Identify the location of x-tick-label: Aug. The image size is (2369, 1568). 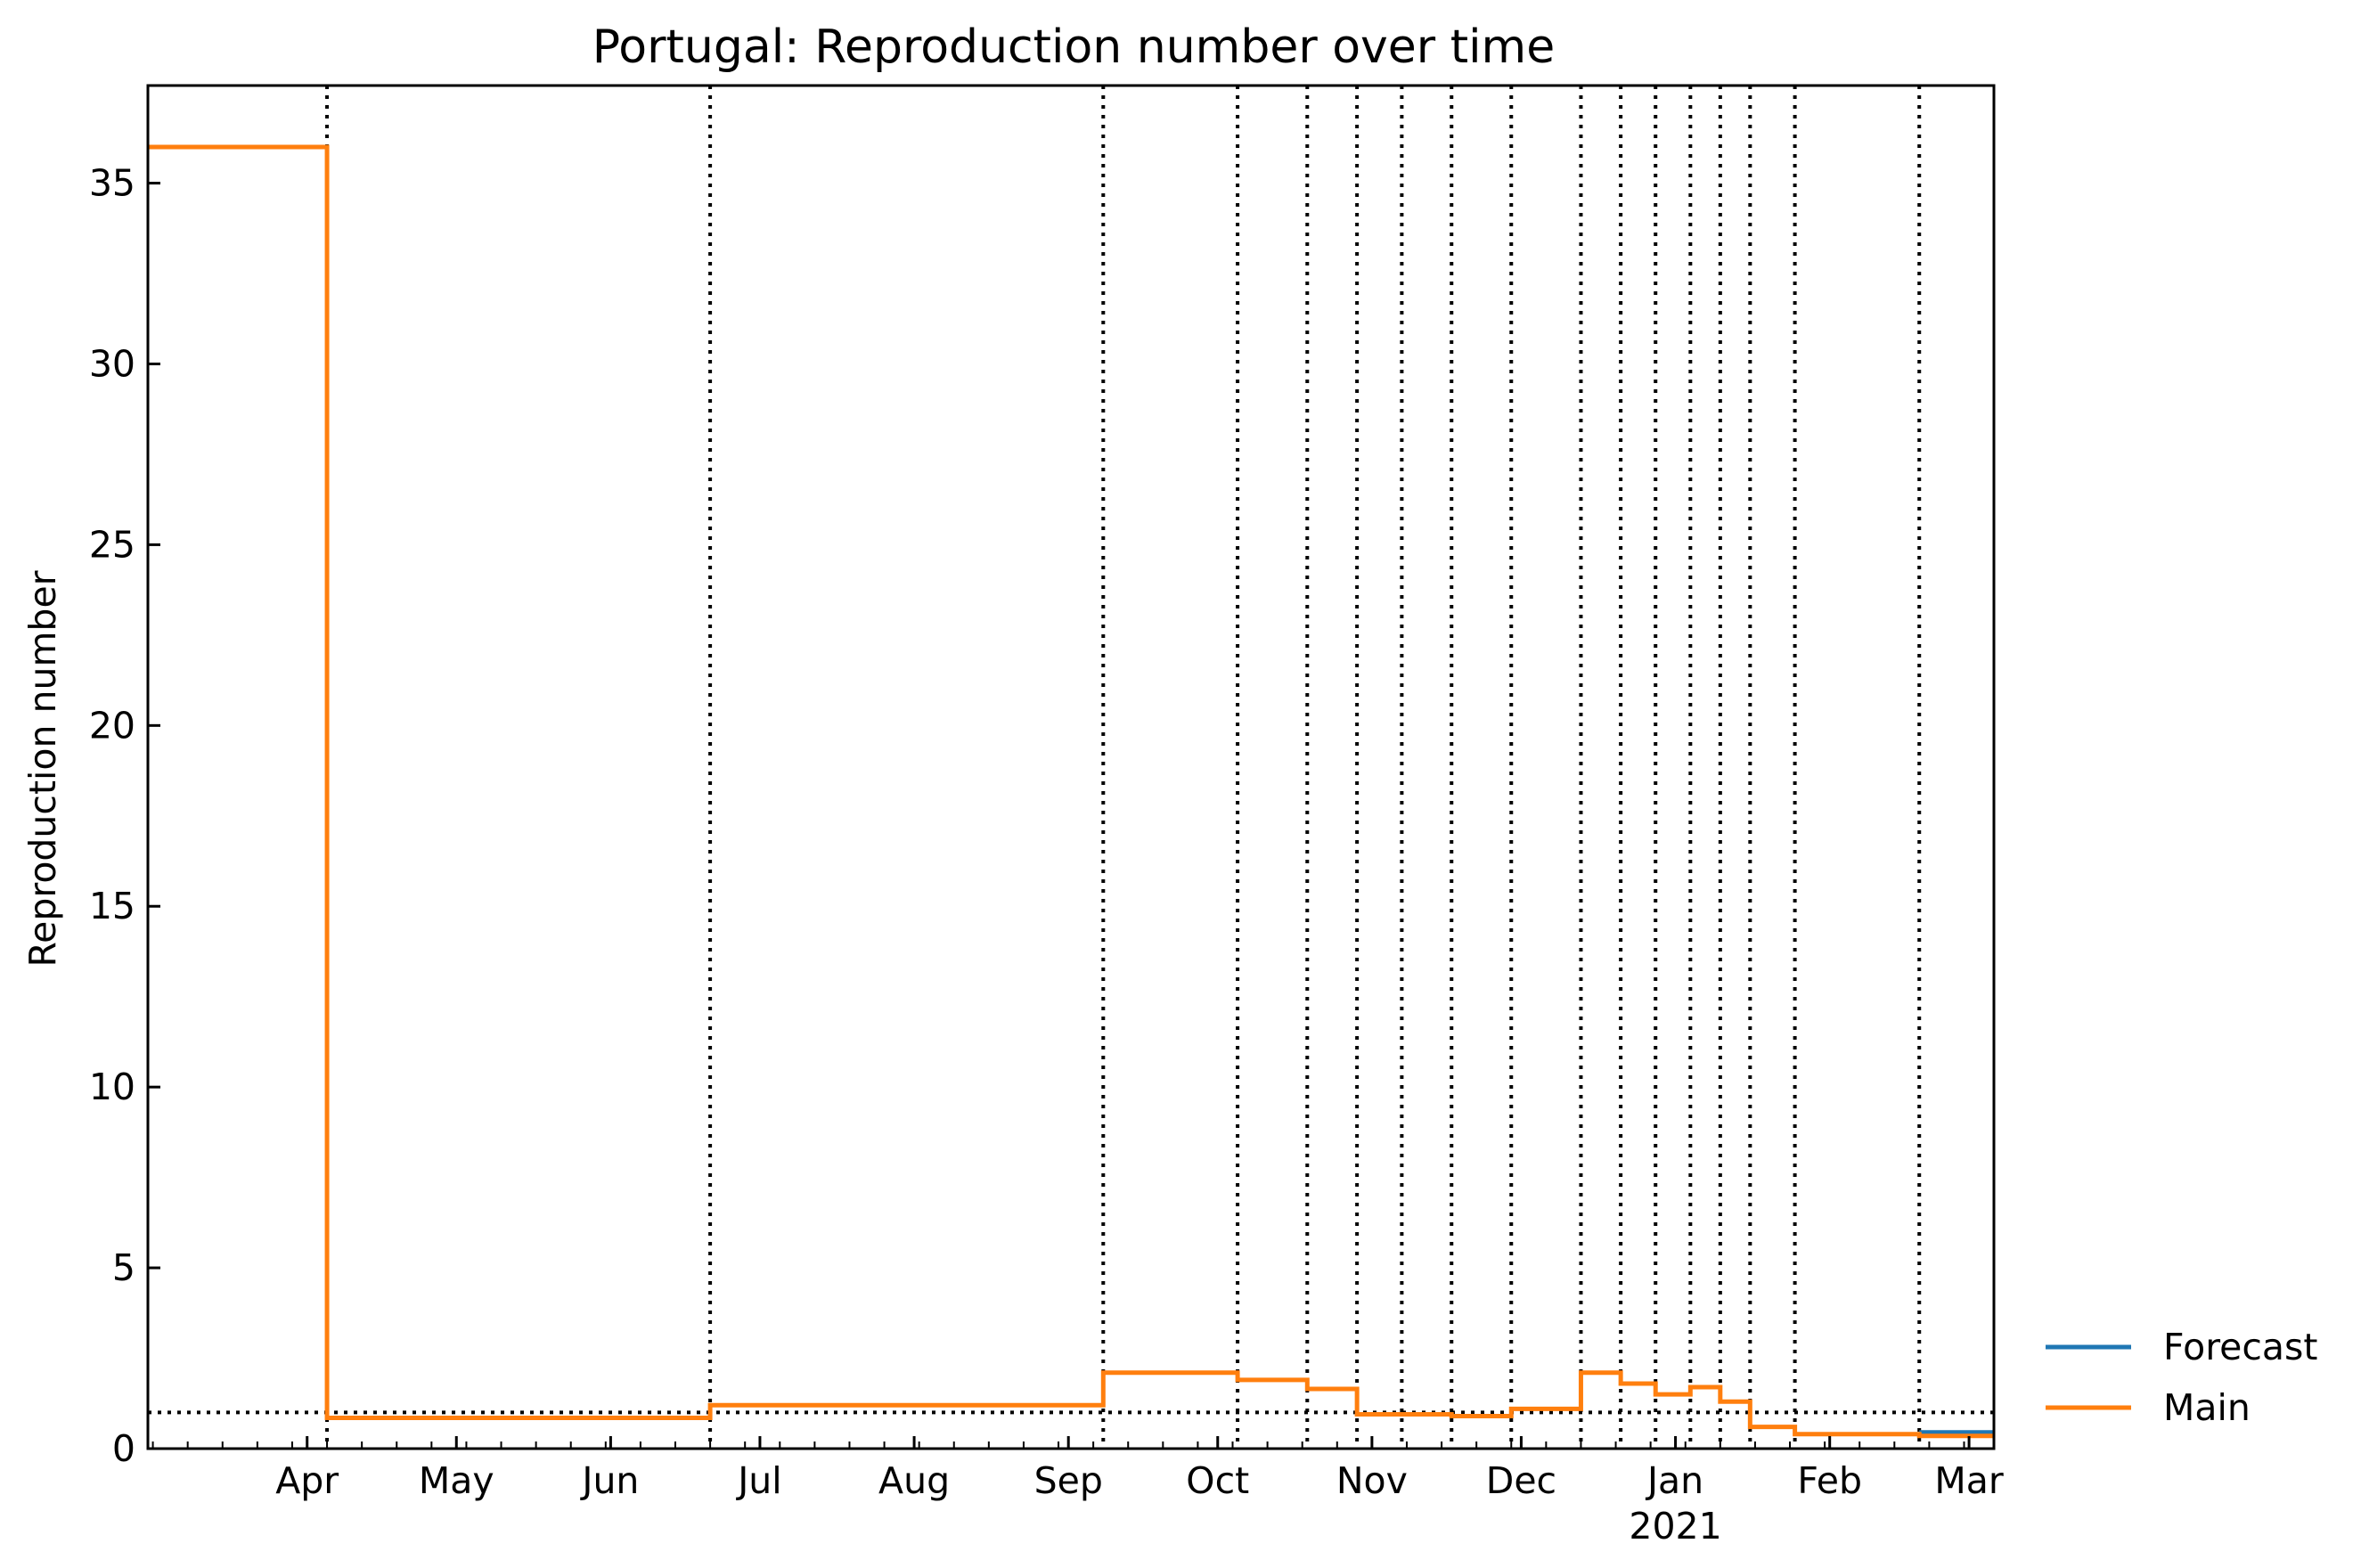
(914, 1480).